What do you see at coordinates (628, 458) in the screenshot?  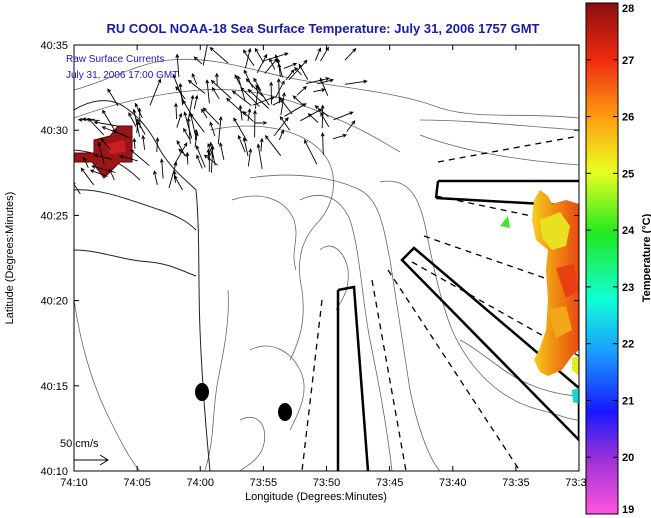 I see `colorbar-tick-label: 20` at bounding box center [628, 458].